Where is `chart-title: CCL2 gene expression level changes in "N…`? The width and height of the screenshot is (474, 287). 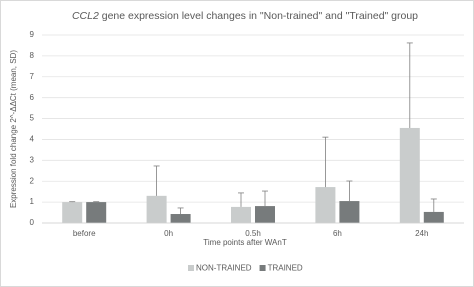
chart-title: CCL2 gene expression level changes in "N… is located at coordinates (245, 16).